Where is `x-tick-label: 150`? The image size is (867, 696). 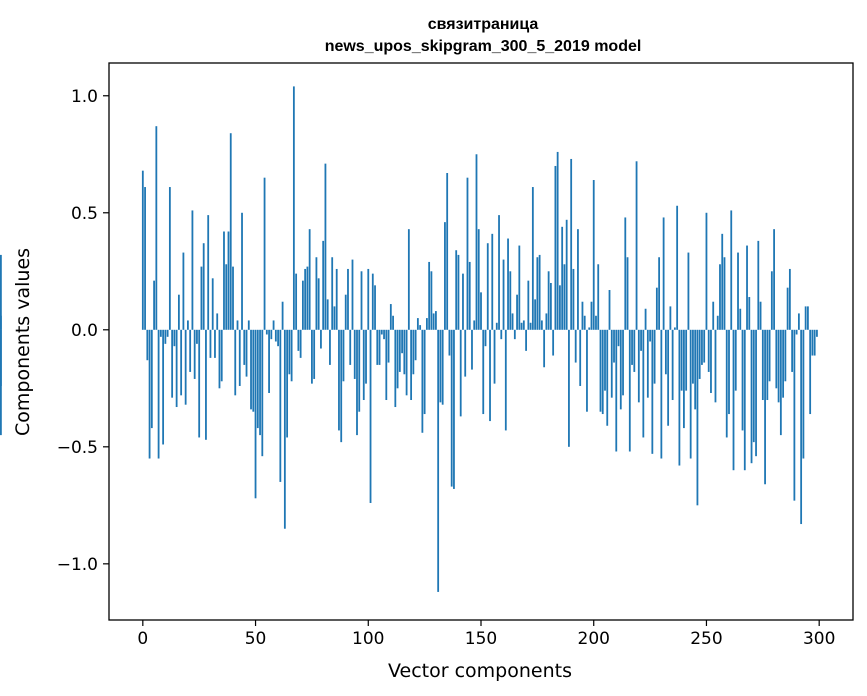
x-tick-label: 150 is located at coordinates (481, 639).